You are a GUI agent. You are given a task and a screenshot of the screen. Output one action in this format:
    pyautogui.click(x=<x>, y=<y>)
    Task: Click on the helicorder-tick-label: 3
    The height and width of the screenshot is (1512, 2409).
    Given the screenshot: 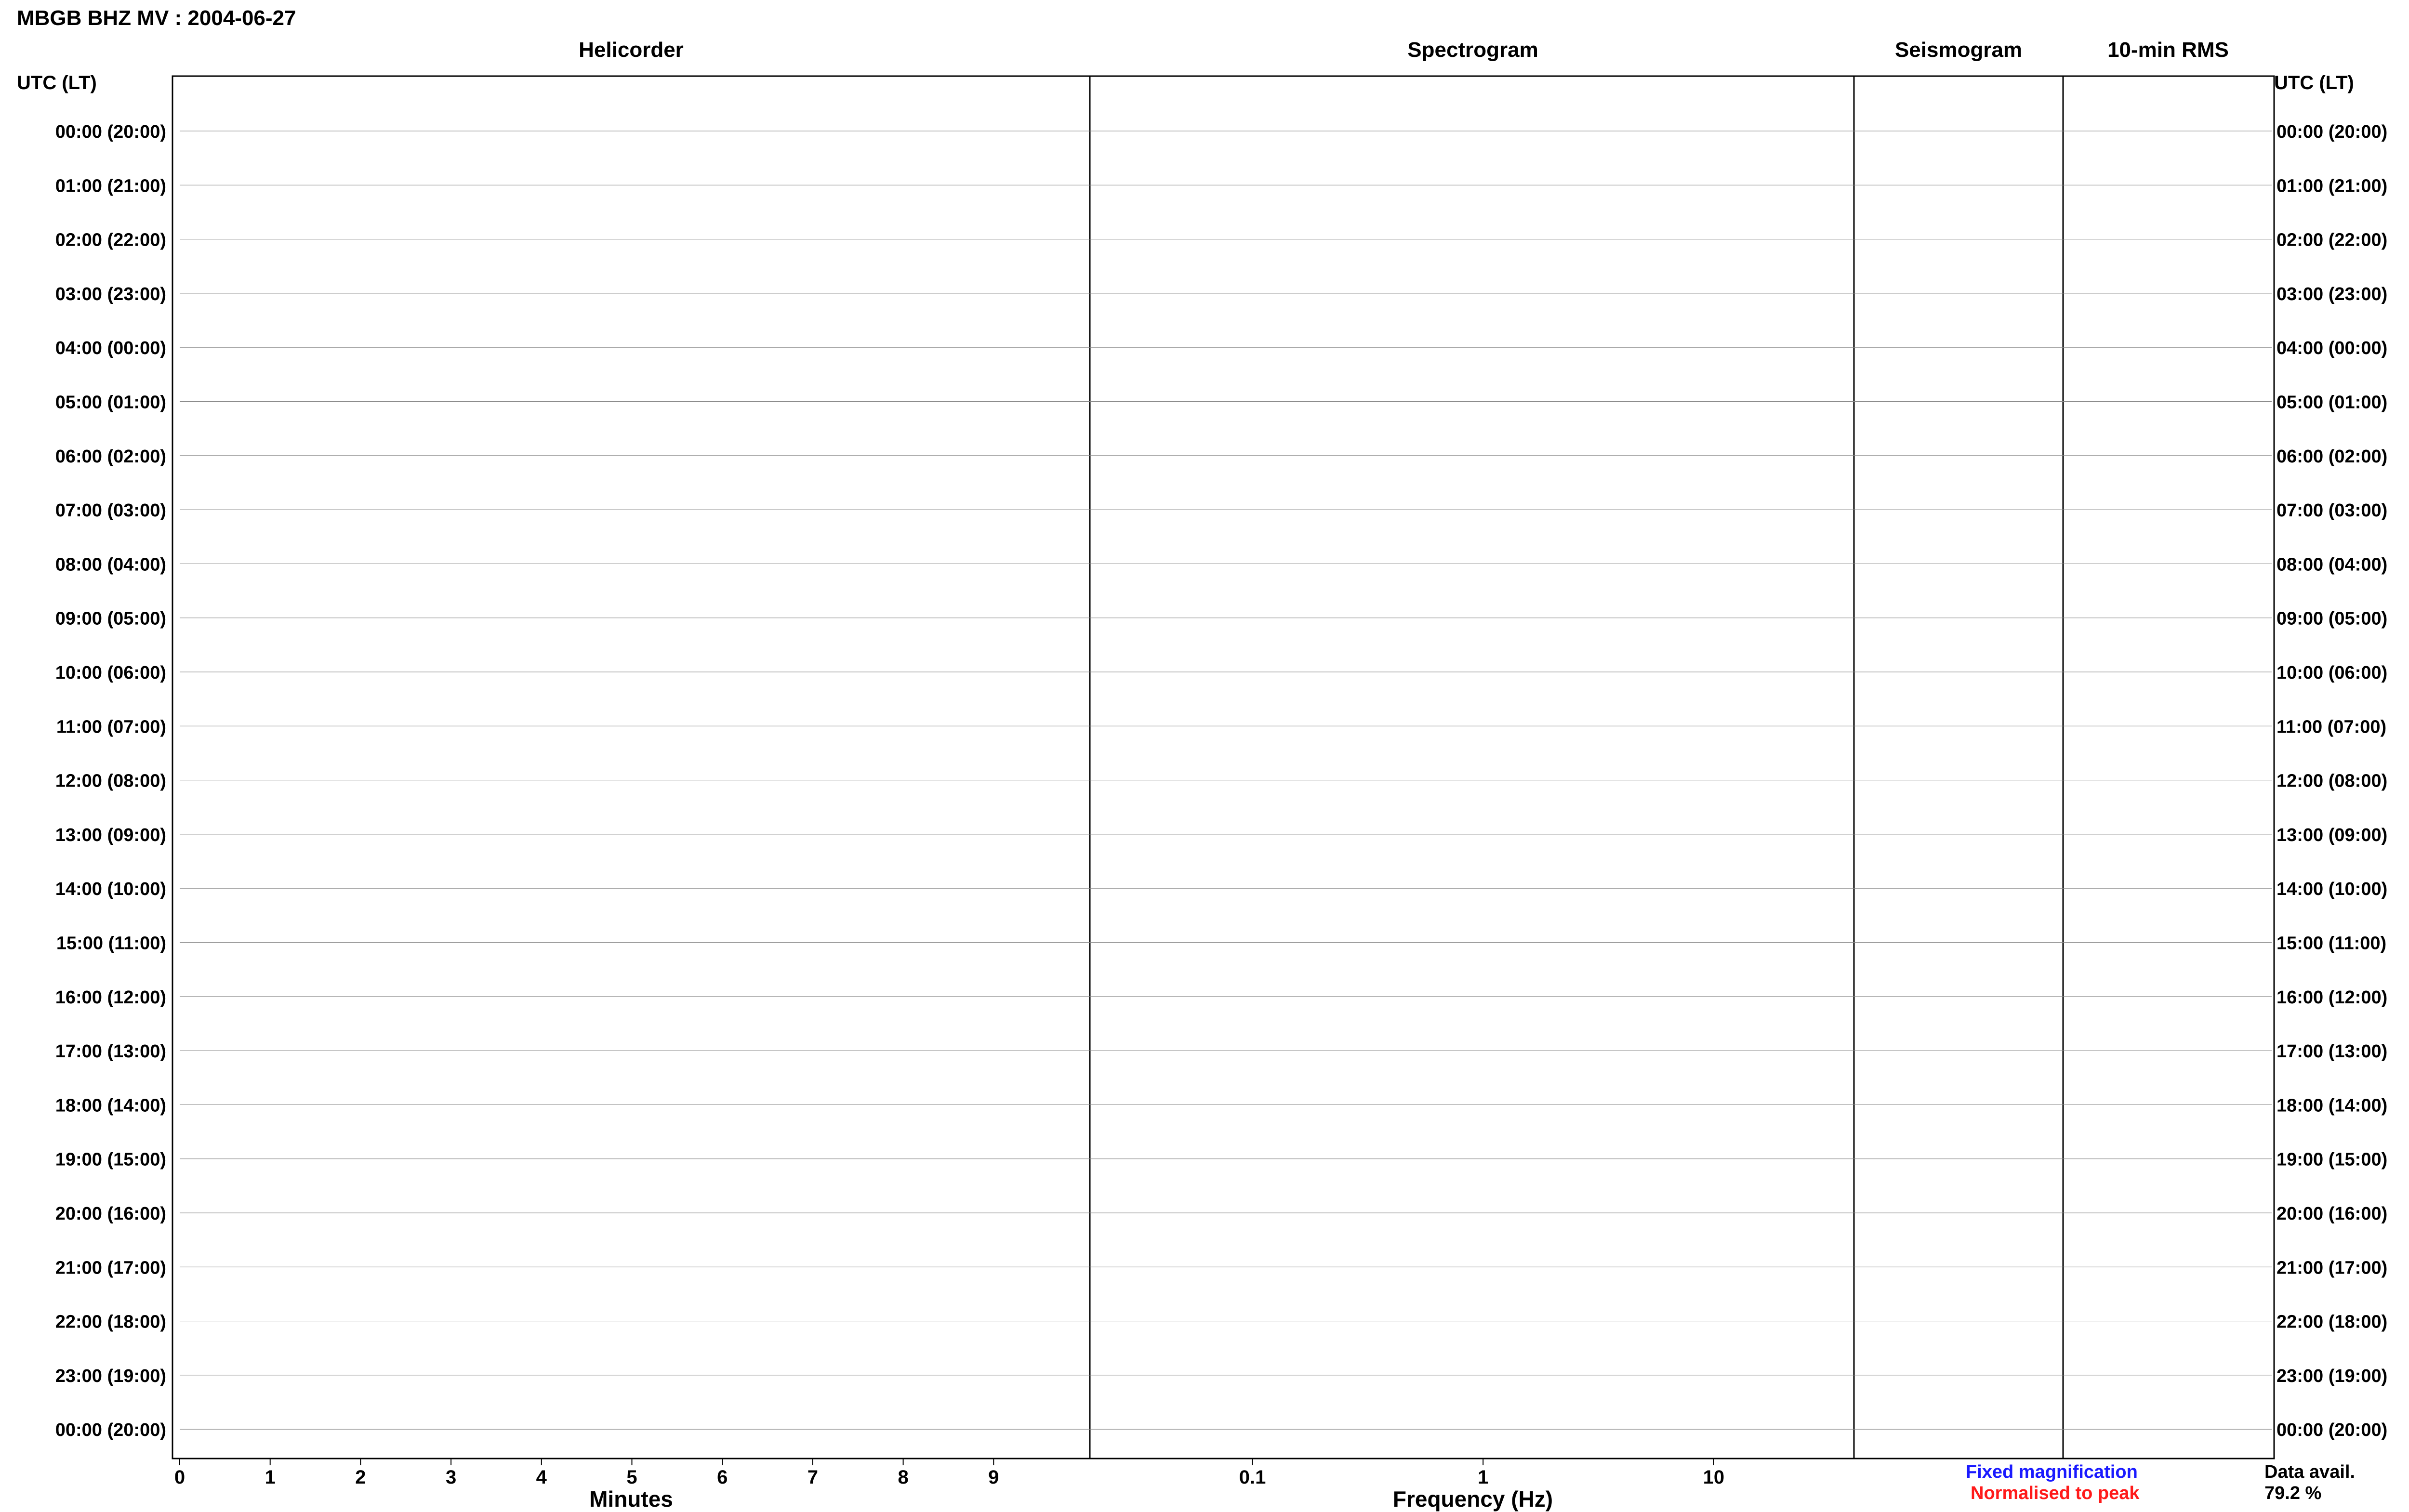 What is the action you would take?
    pyautogui.click(x=451, y=1477)
    